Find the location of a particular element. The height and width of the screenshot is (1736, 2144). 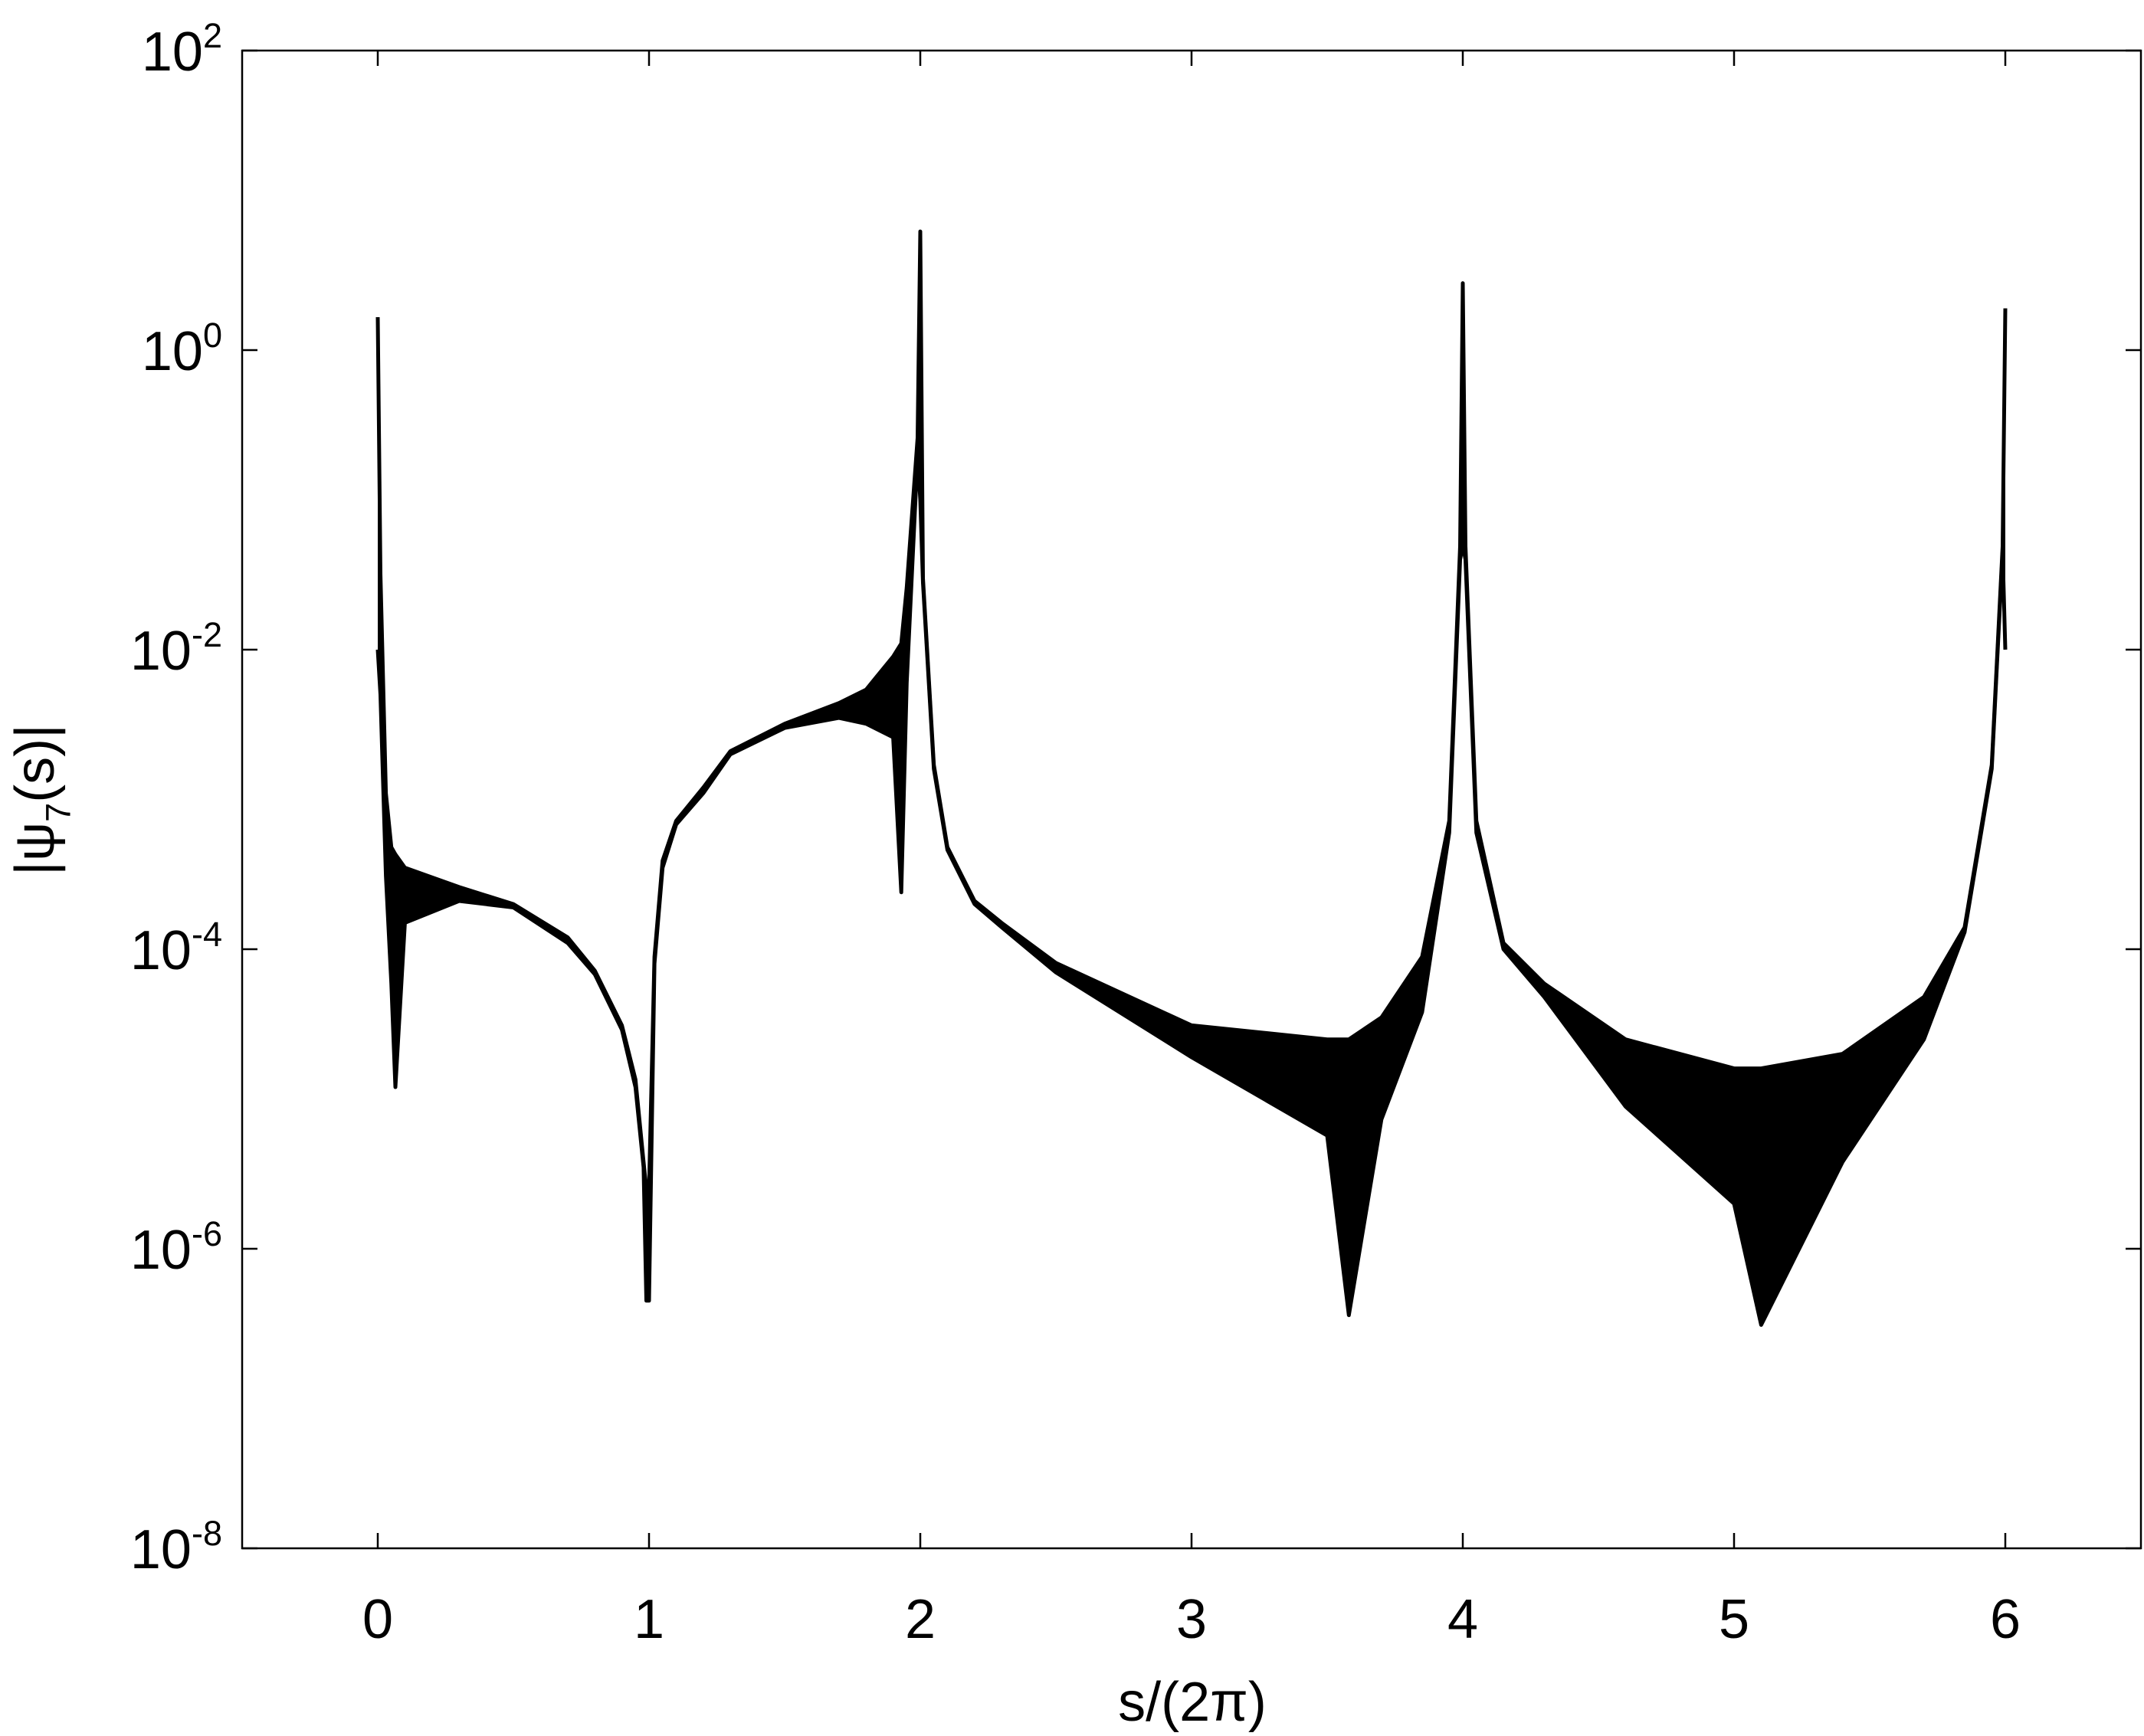

y-tick-label: 10⁰ is located at coordinates (182, 349).